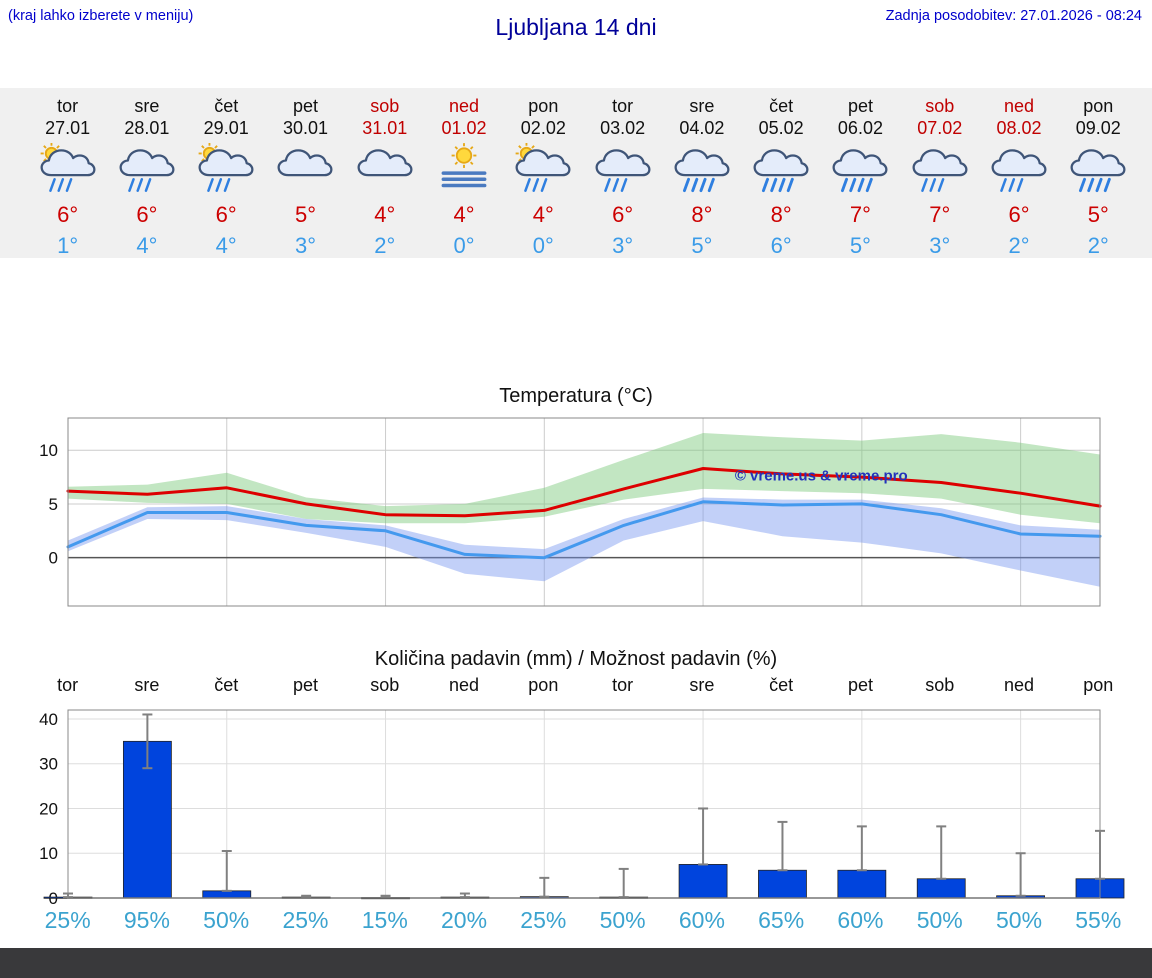 The width and height of the screenshot is (1152, 978). I want to click on day-date: 28.01, so click(147, 128).